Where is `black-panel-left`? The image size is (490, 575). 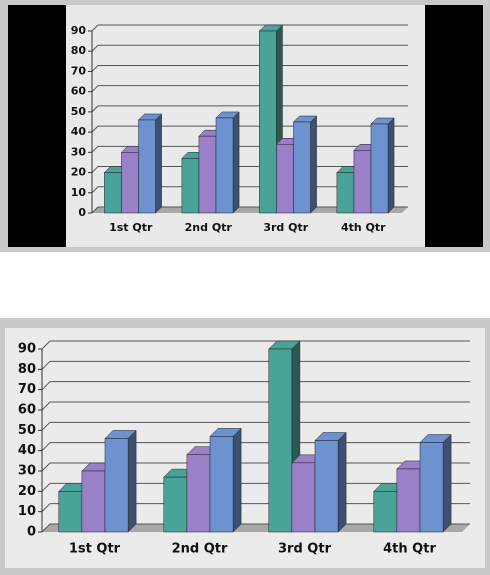 black-panel-left is located at coordinates (37, 126).